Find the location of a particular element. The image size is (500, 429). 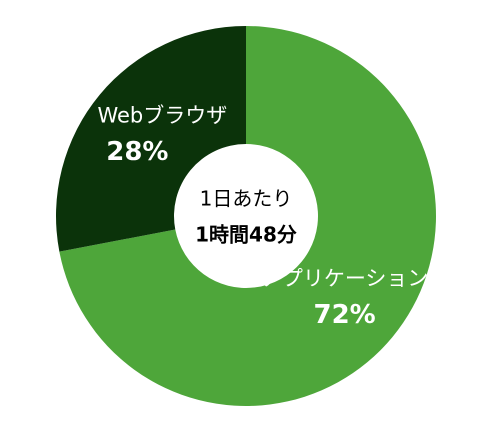

category-label: アプリケーション is located at coordinates (345, 279).